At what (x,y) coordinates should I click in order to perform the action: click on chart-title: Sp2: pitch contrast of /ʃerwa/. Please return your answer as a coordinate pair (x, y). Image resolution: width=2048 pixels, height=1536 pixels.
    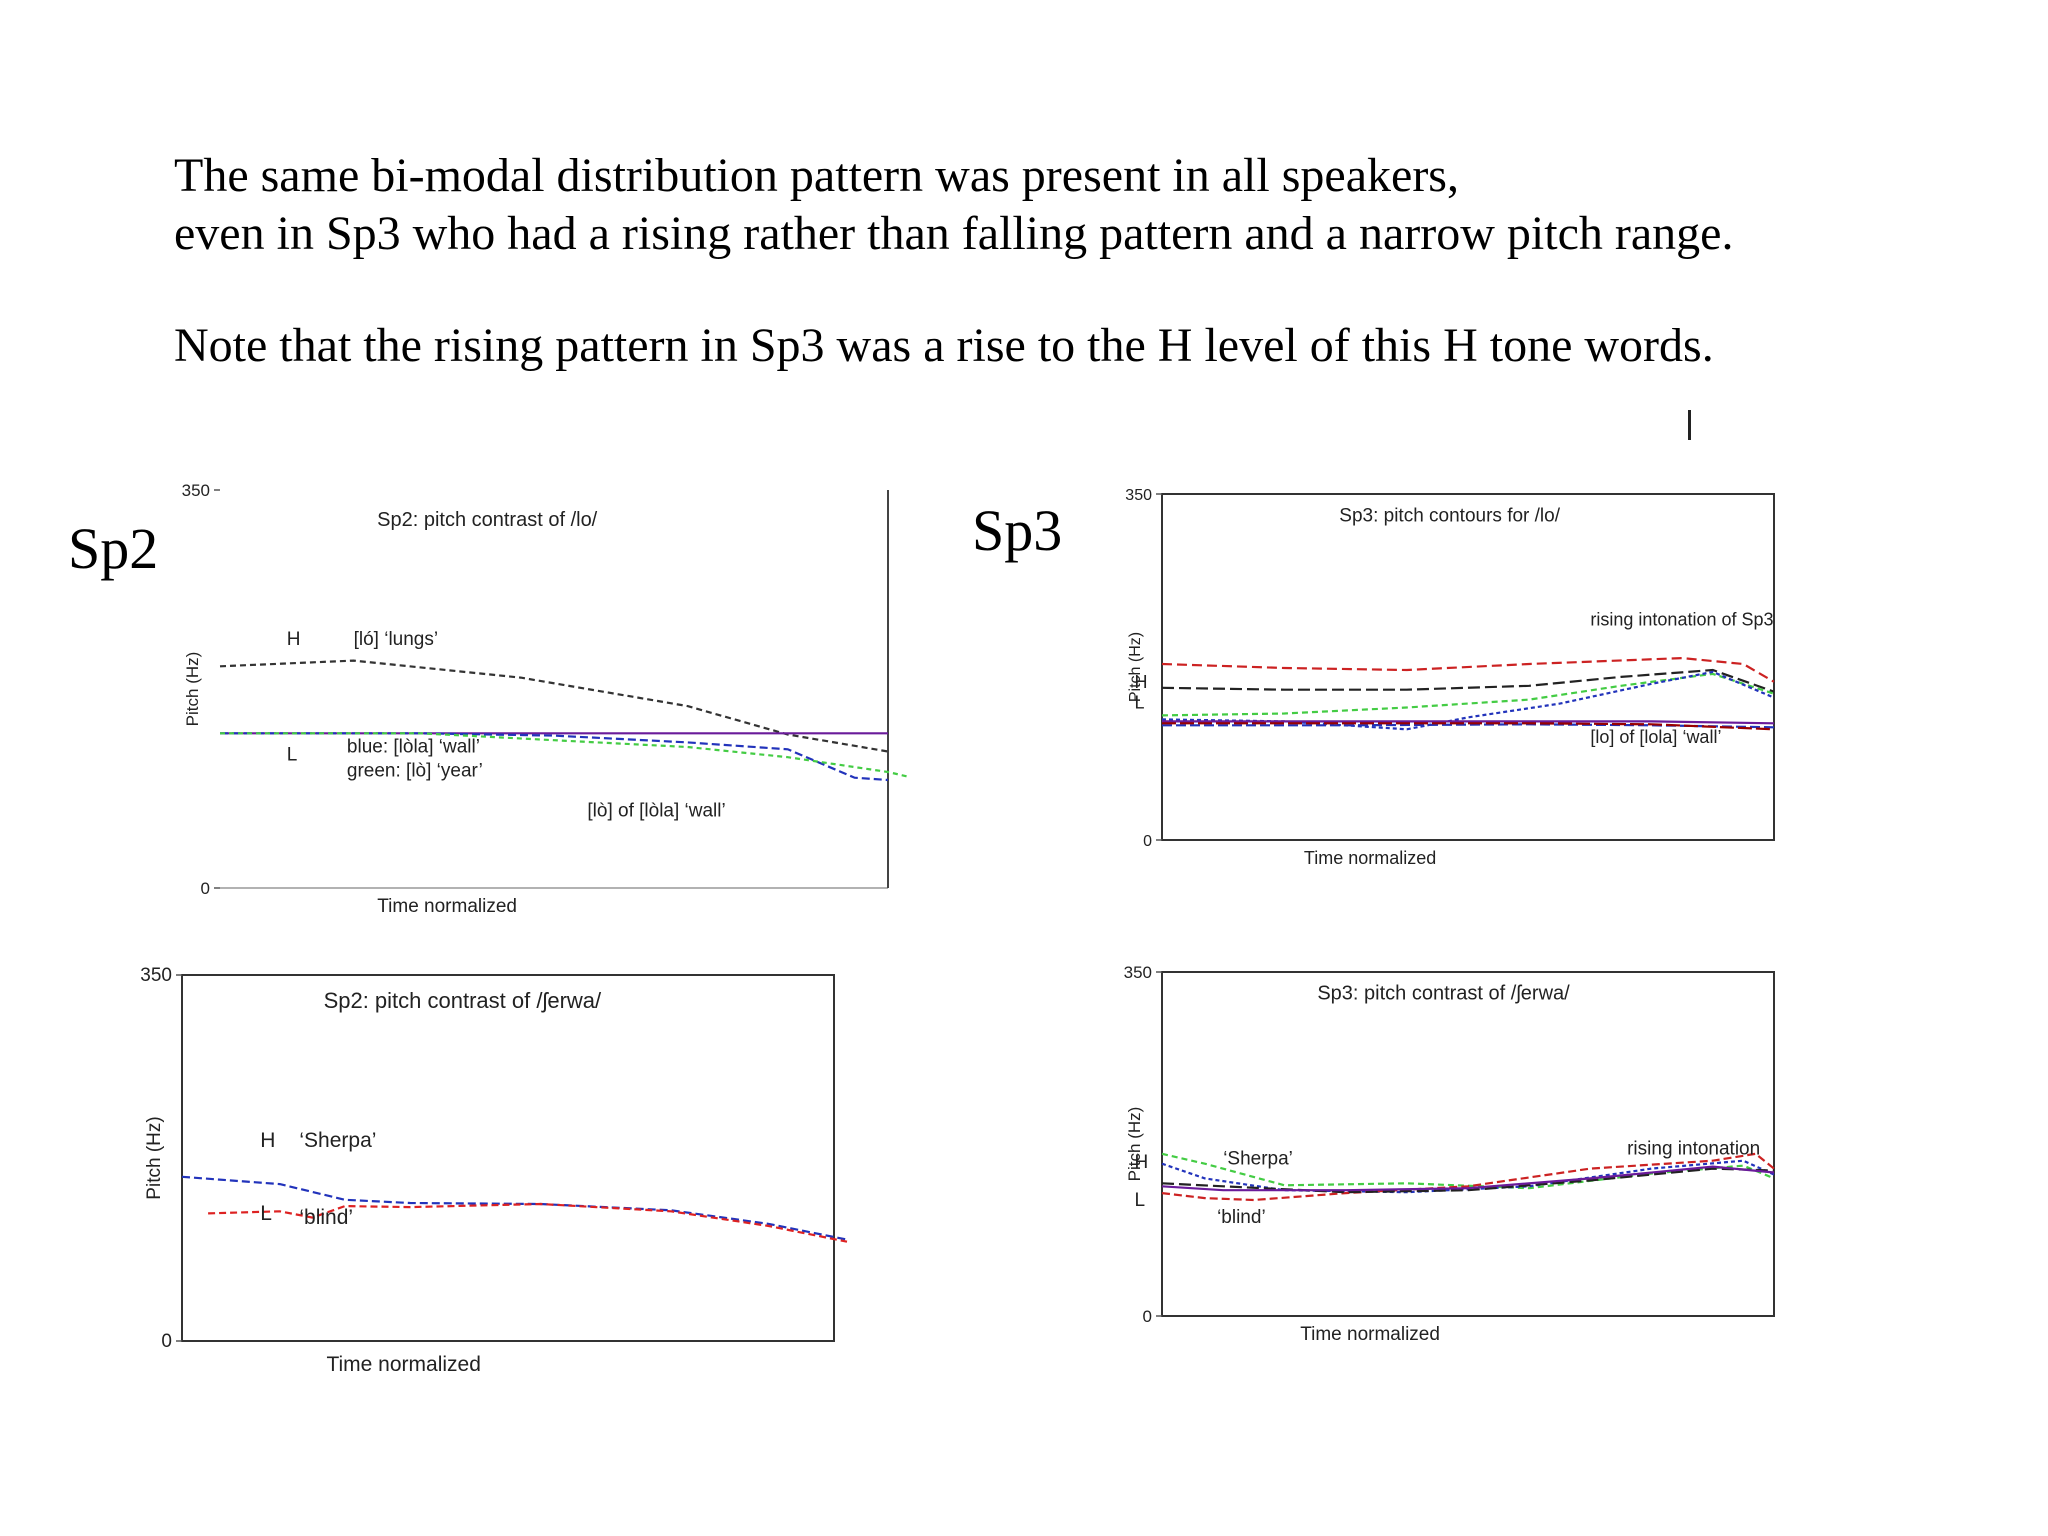
    Looking at the image, I should click on (463, 1000).